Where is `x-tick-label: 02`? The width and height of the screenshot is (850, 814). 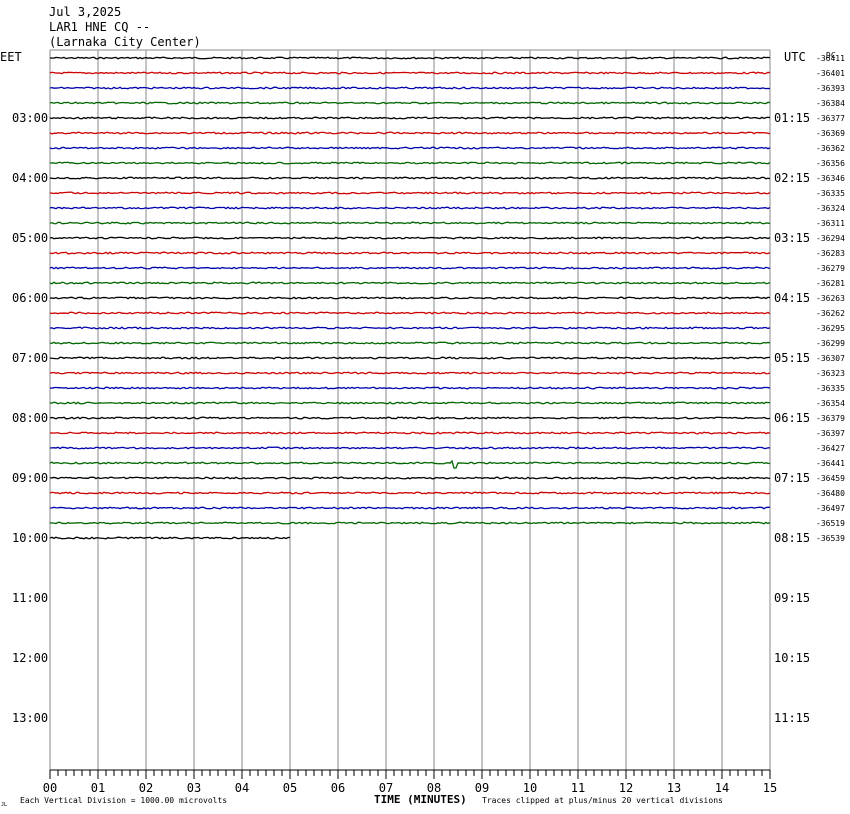
x-tick-label: 02 is located at coordinates (146, 788).